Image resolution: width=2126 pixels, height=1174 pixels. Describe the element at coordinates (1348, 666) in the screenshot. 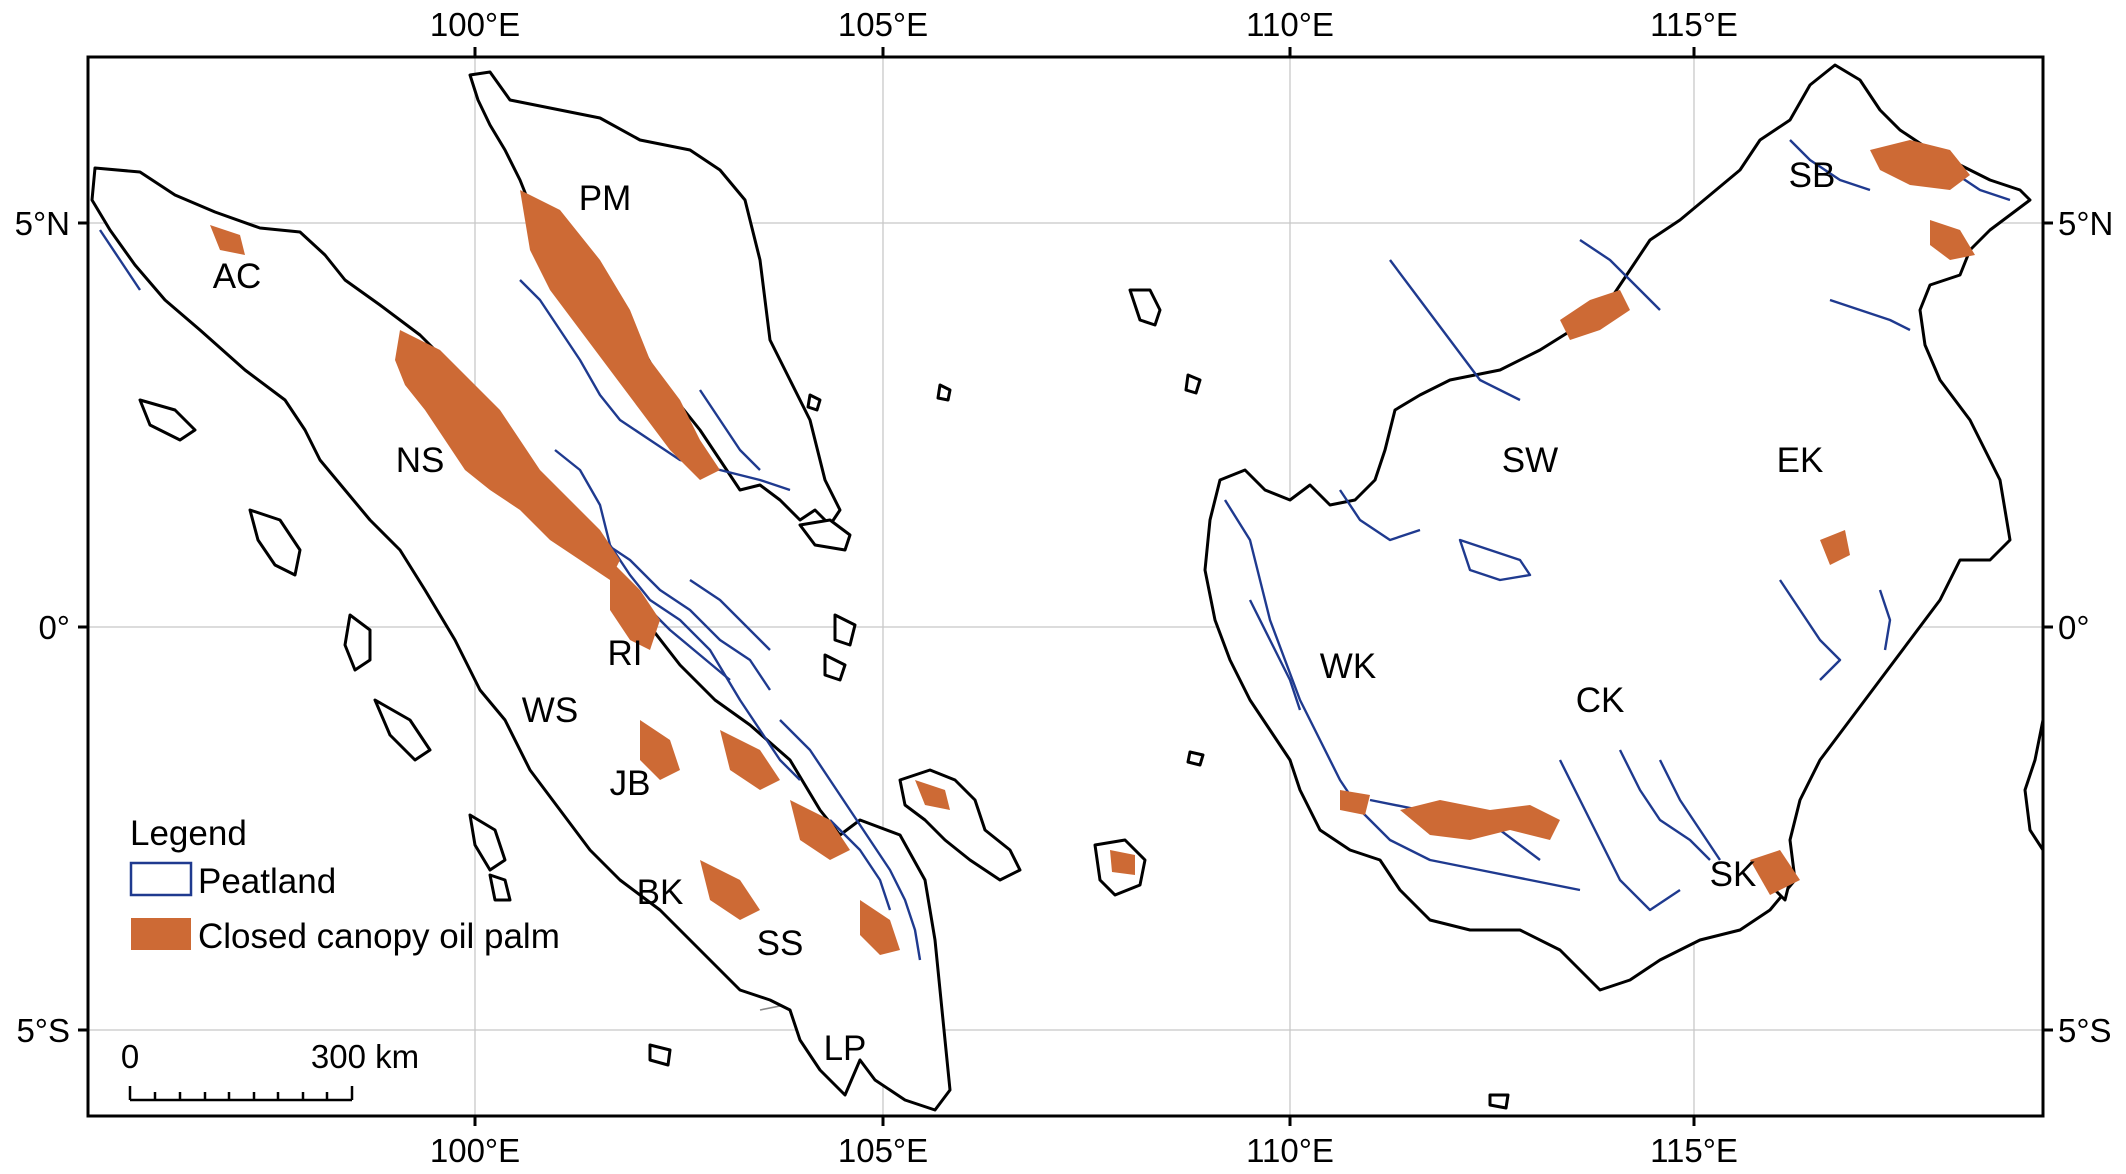

I see `region-label-wk: WK` at that location.